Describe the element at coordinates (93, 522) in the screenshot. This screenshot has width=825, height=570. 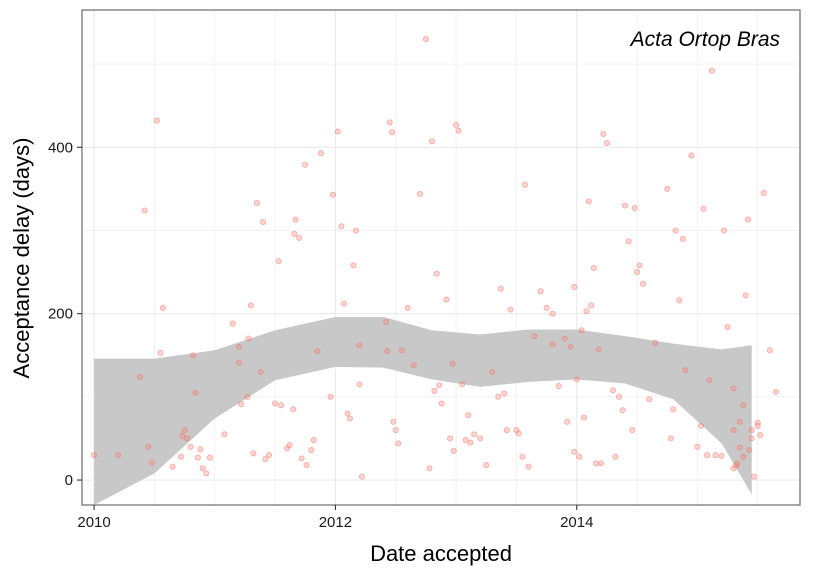
I see `x-tick-label: 2010` at that location.